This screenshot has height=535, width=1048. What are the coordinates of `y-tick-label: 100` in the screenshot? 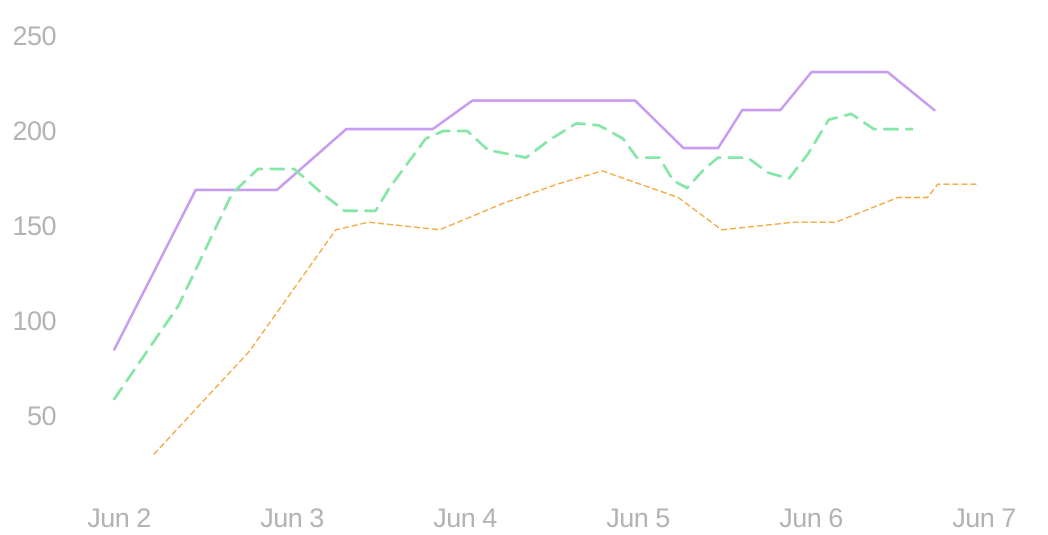 It's located at (34, 321).